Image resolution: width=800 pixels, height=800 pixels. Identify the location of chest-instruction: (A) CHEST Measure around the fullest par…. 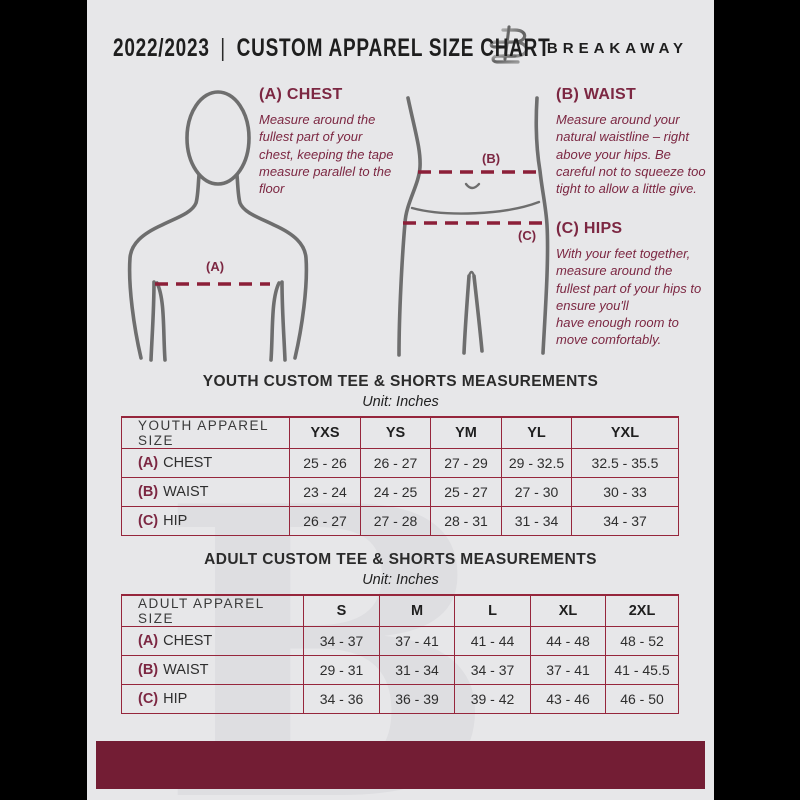
(326, 141).